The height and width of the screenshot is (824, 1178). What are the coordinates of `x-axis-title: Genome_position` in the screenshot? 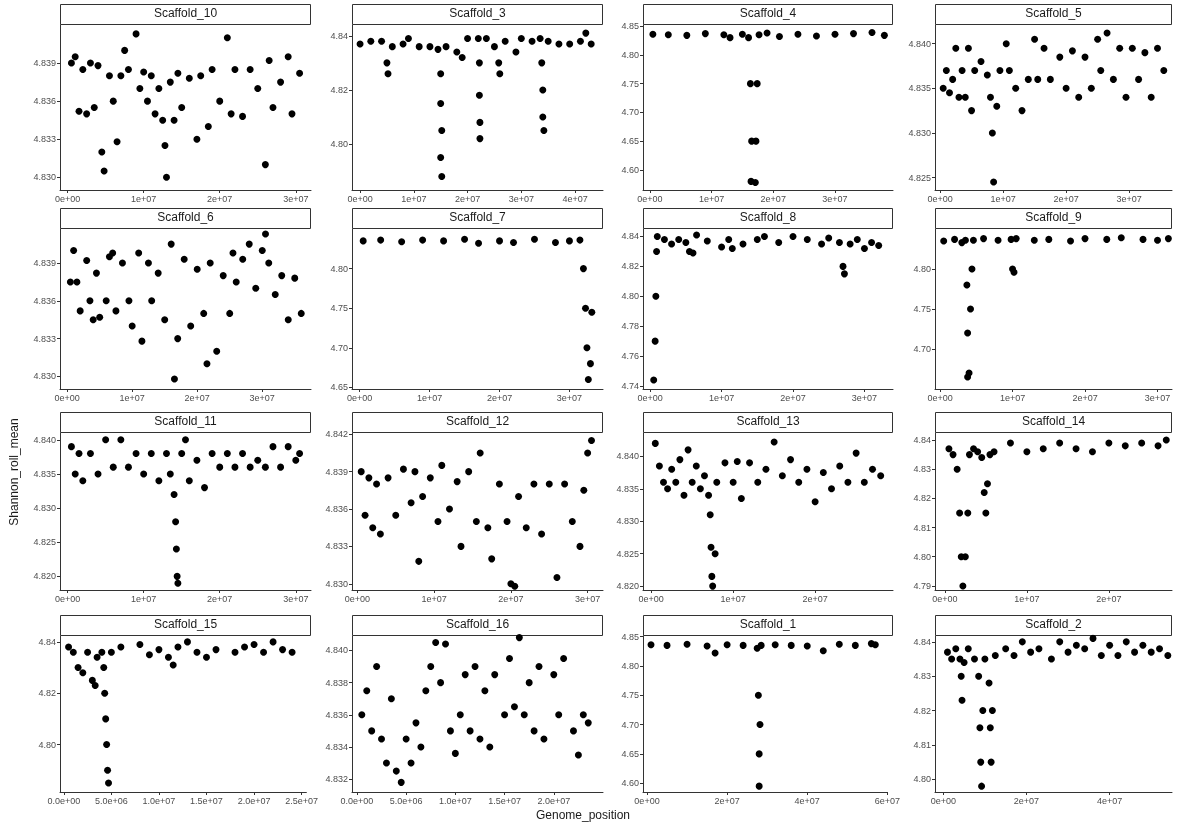 It's located at (583, 815).